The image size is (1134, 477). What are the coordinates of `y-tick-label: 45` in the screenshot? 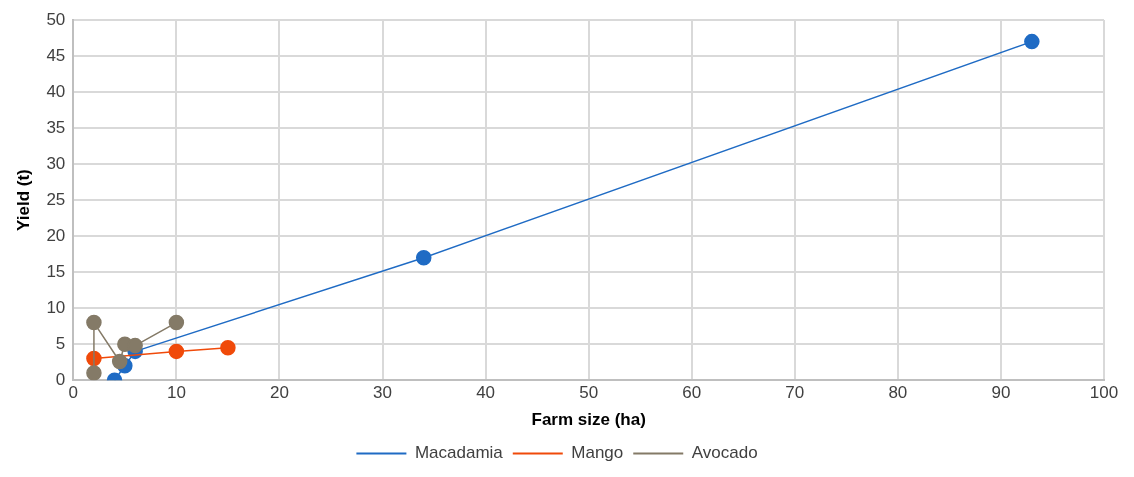 It's located at (56, 55).